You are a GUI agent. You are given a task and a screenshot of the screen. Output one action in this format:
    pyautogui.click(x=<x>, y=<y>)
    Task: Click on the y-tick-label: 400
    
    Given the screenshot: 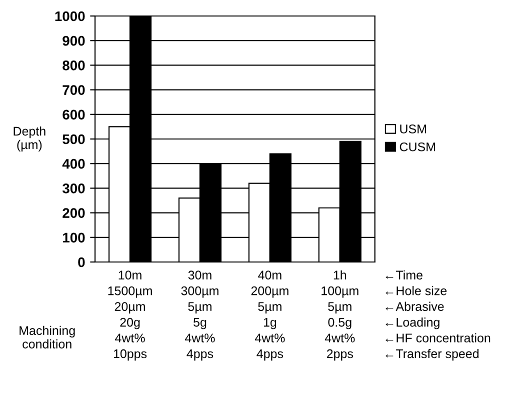 What is the action you would take?
    pyautogui.click(x=73, y=163)
    